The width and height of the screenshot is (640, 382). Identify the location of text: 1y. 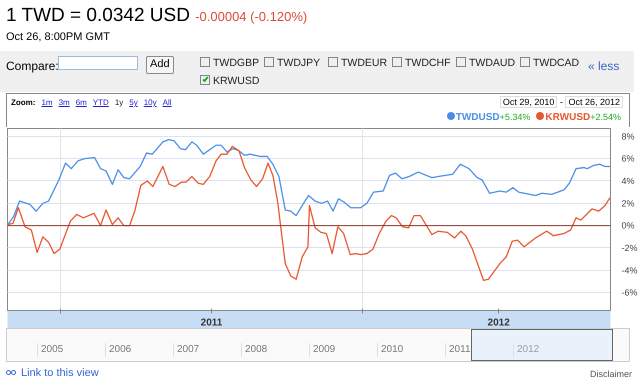
(119, 102).